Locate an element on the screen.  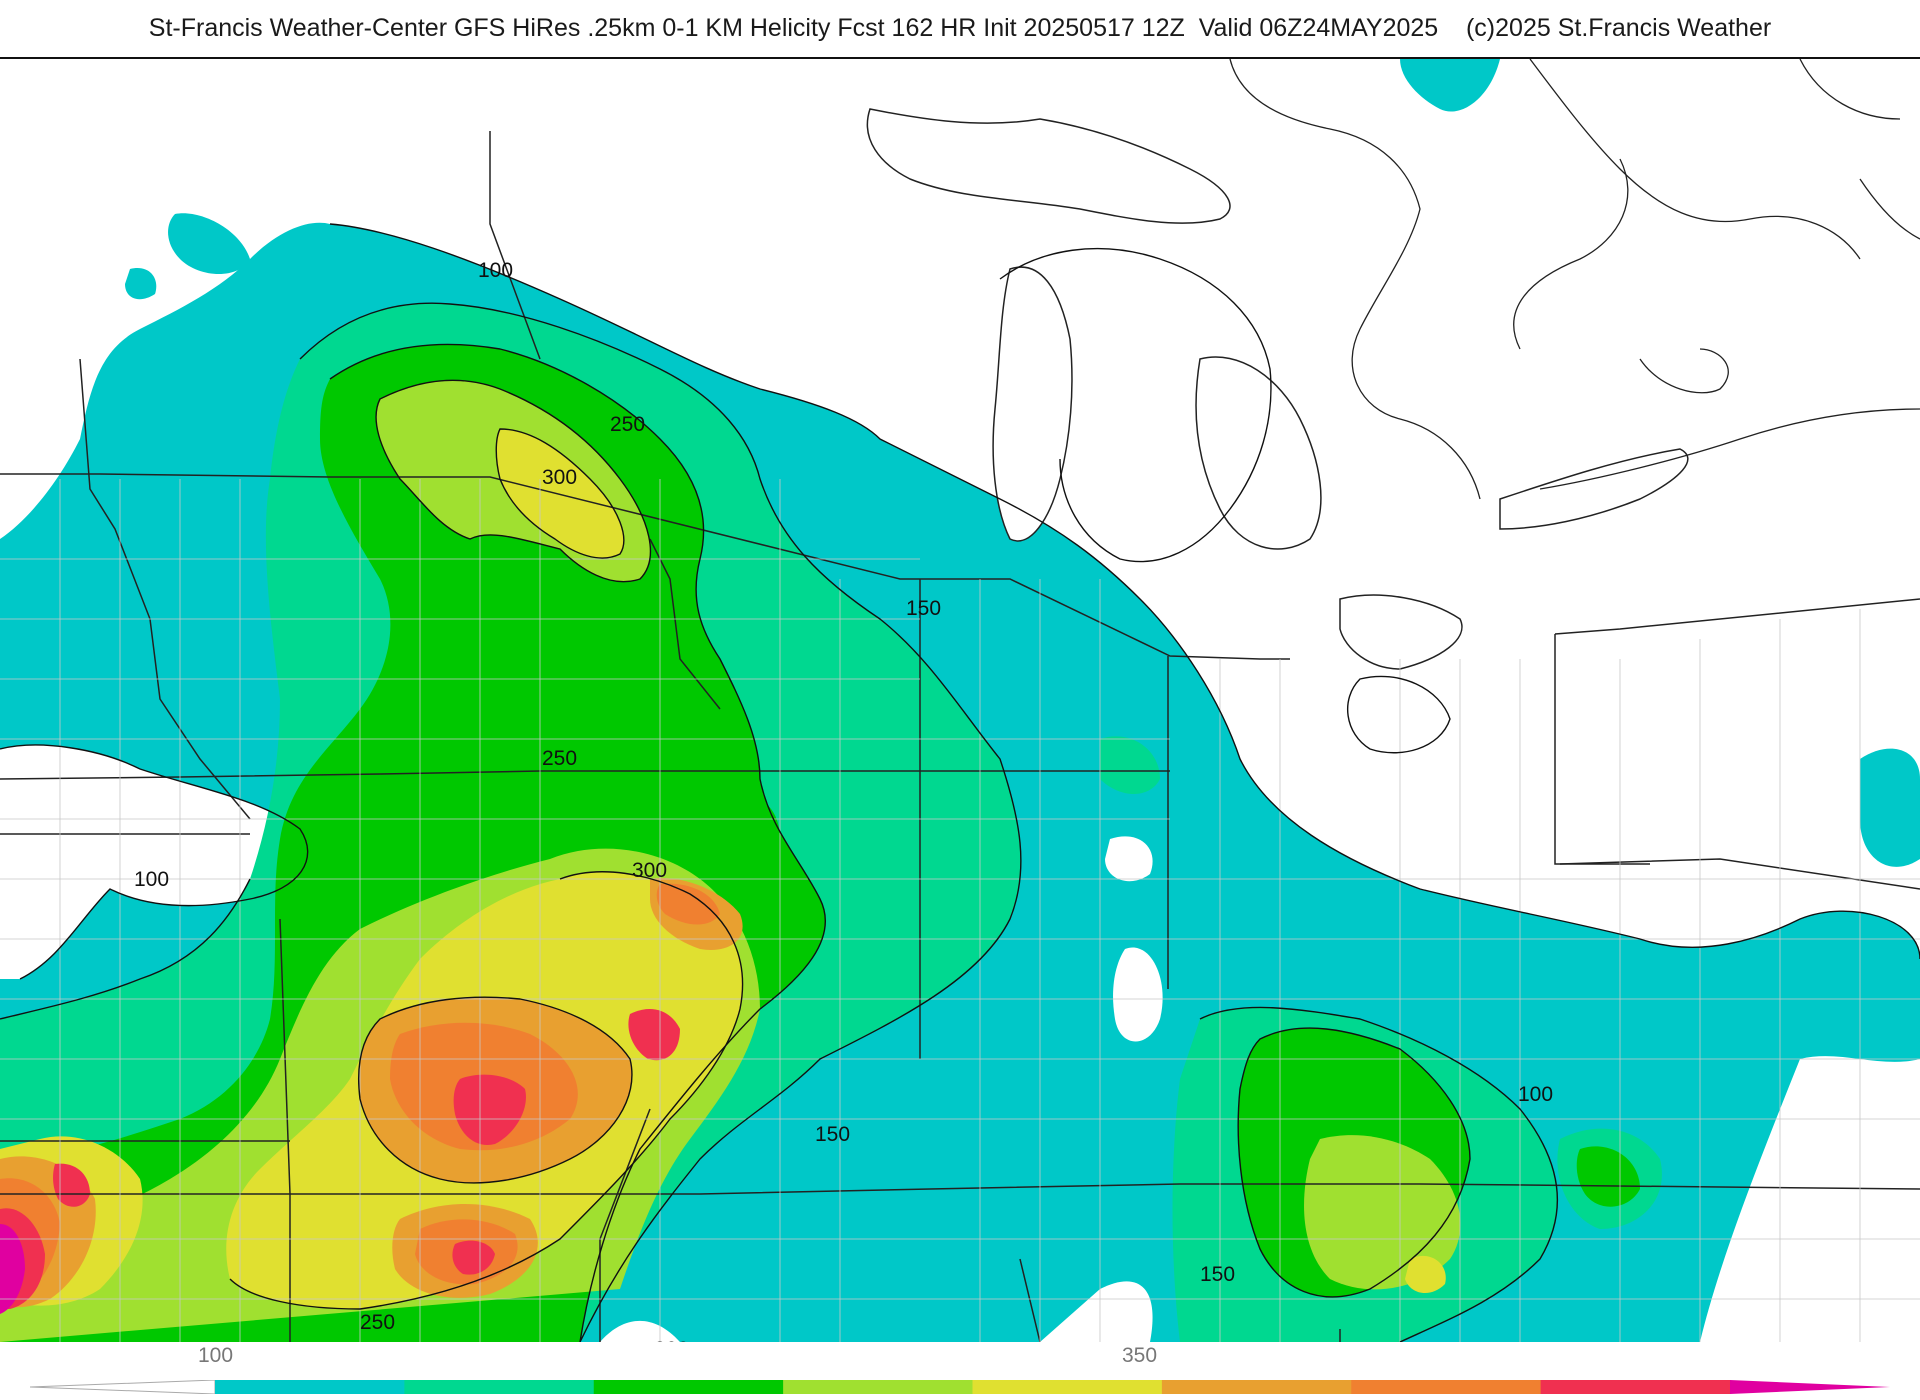
colorbar is located at coordinates (960, 1387).